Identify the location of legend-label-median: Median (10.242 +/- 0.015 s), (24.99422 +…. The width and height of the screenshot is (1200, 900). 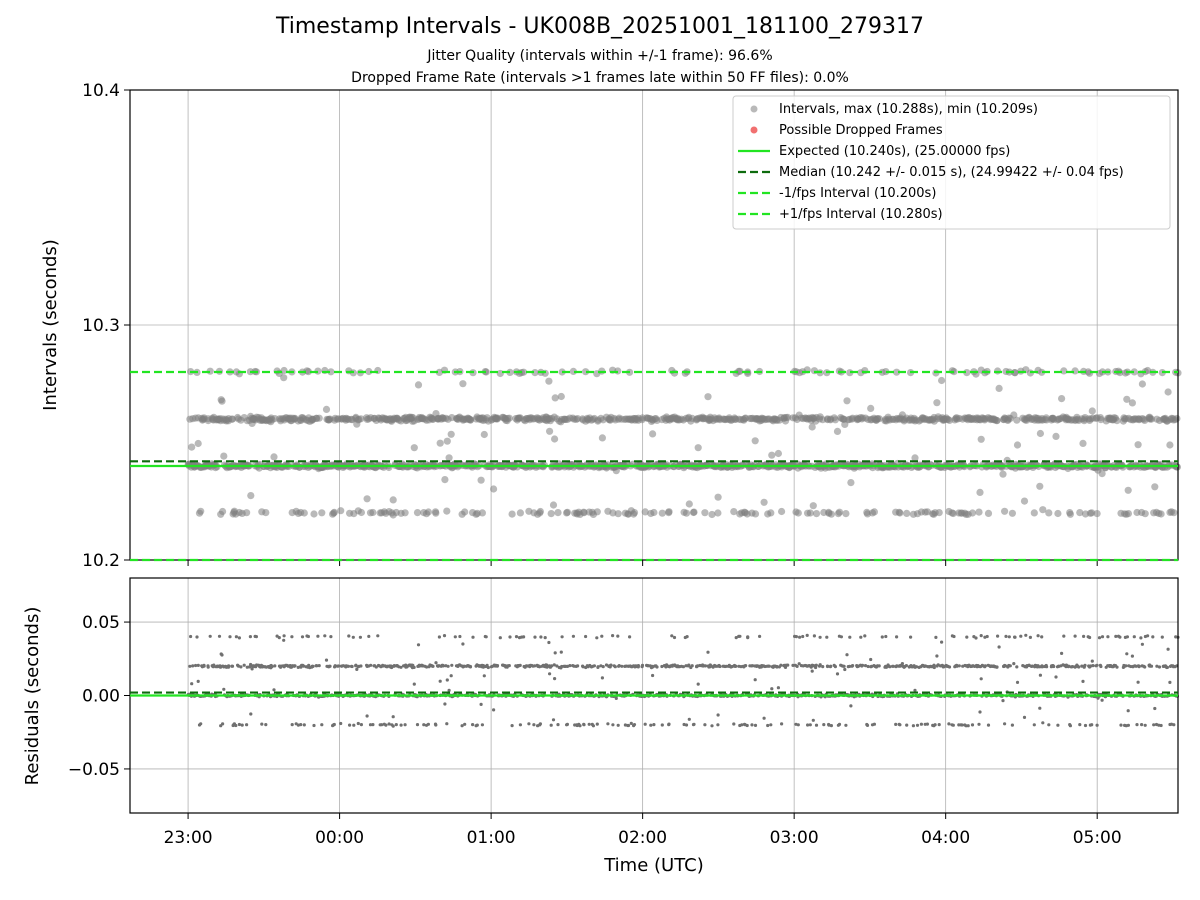
(951, 172).